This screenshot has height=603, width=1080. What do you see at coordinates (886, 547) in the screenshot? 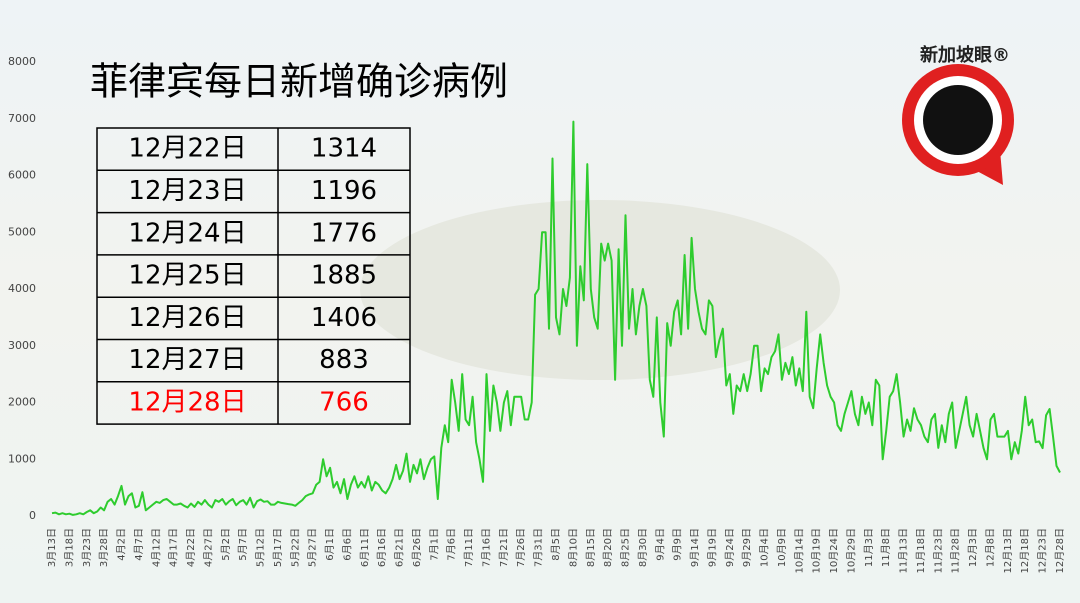
I see `x-tick-label: 11月8日` at bounding box center [886, 547].